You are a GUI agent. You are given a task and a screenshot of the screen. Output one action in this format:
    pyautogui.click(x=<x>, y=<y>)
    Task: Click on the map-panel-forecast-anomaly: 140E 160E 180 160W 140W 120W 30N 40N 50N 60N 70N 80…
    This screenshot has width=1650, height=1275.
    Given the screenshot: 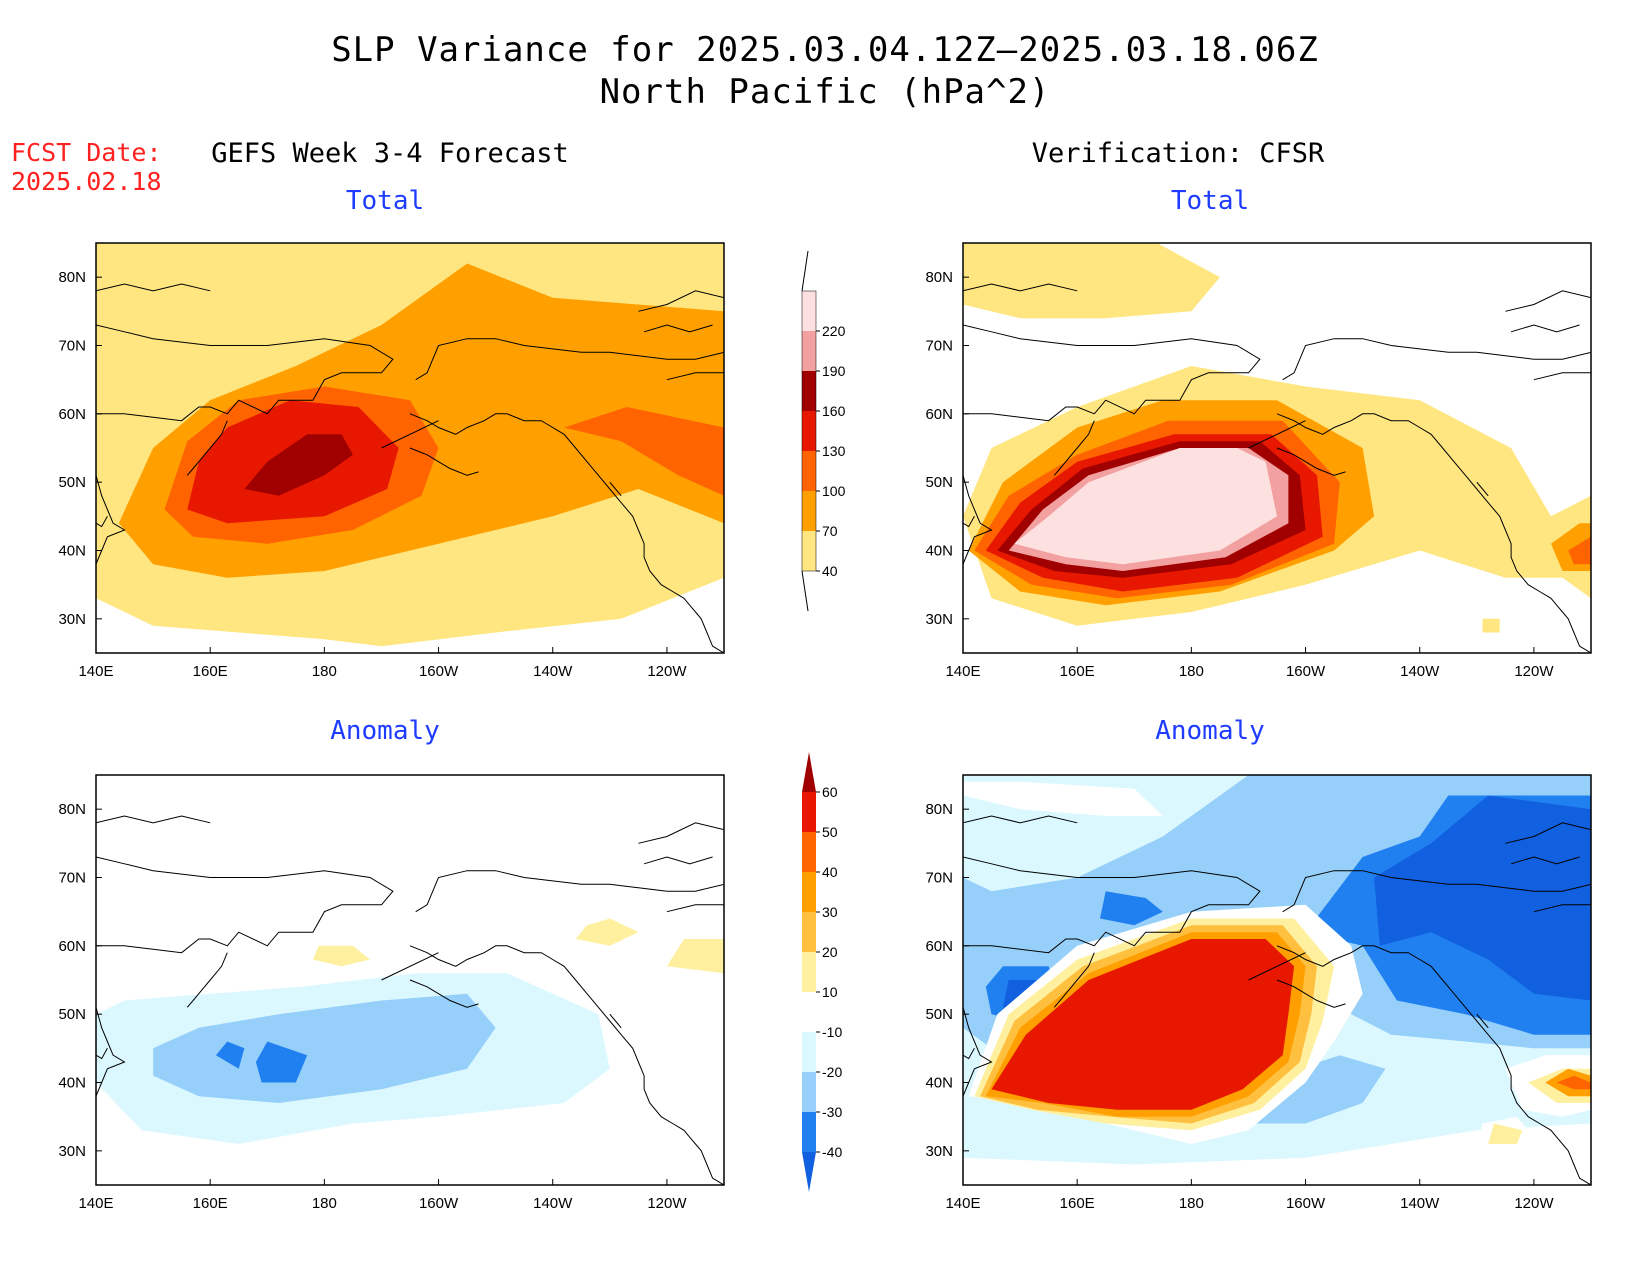 What is the action you would take?
    pyautogui.click(x=391, y=993)
    